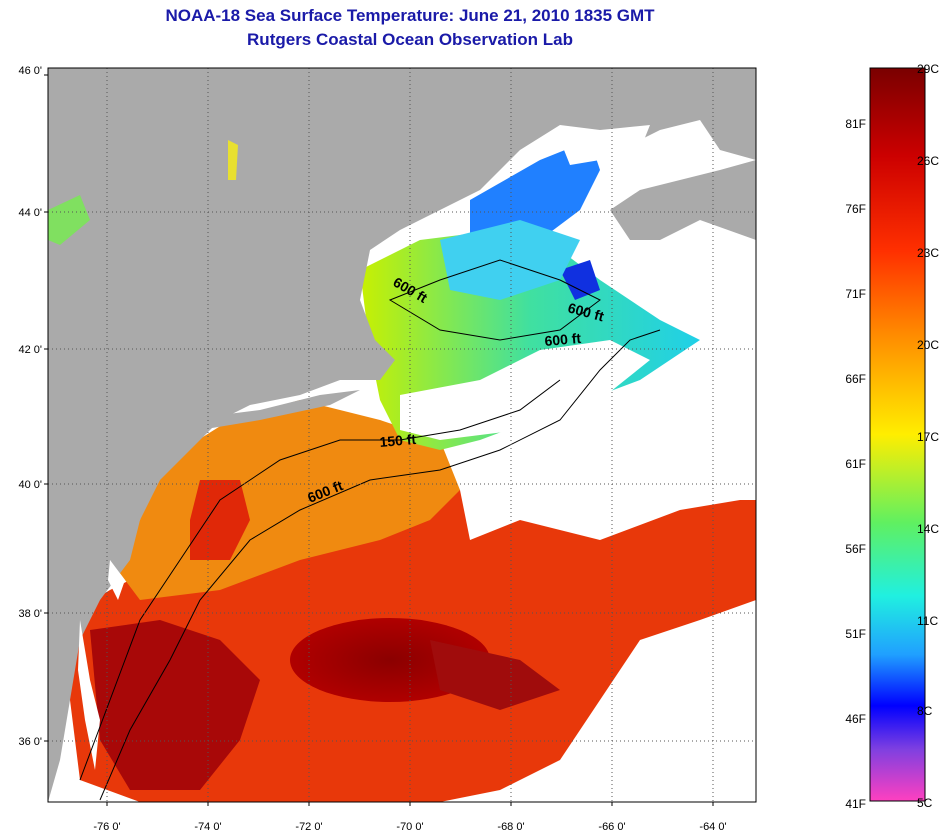  What do you see at coordinates (855, 549) in the screenshot?
I see `colorbar-label-f: 56F` at bounding box center [855, 549].